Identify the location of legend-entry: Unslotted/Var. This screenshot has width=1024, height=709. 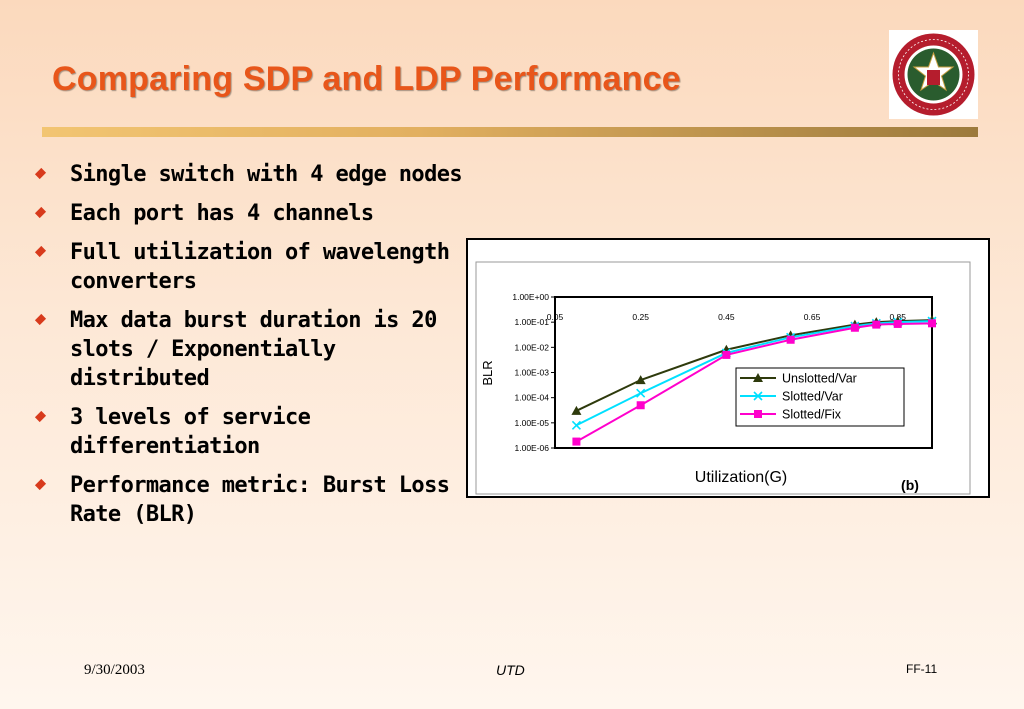
(819, 379).